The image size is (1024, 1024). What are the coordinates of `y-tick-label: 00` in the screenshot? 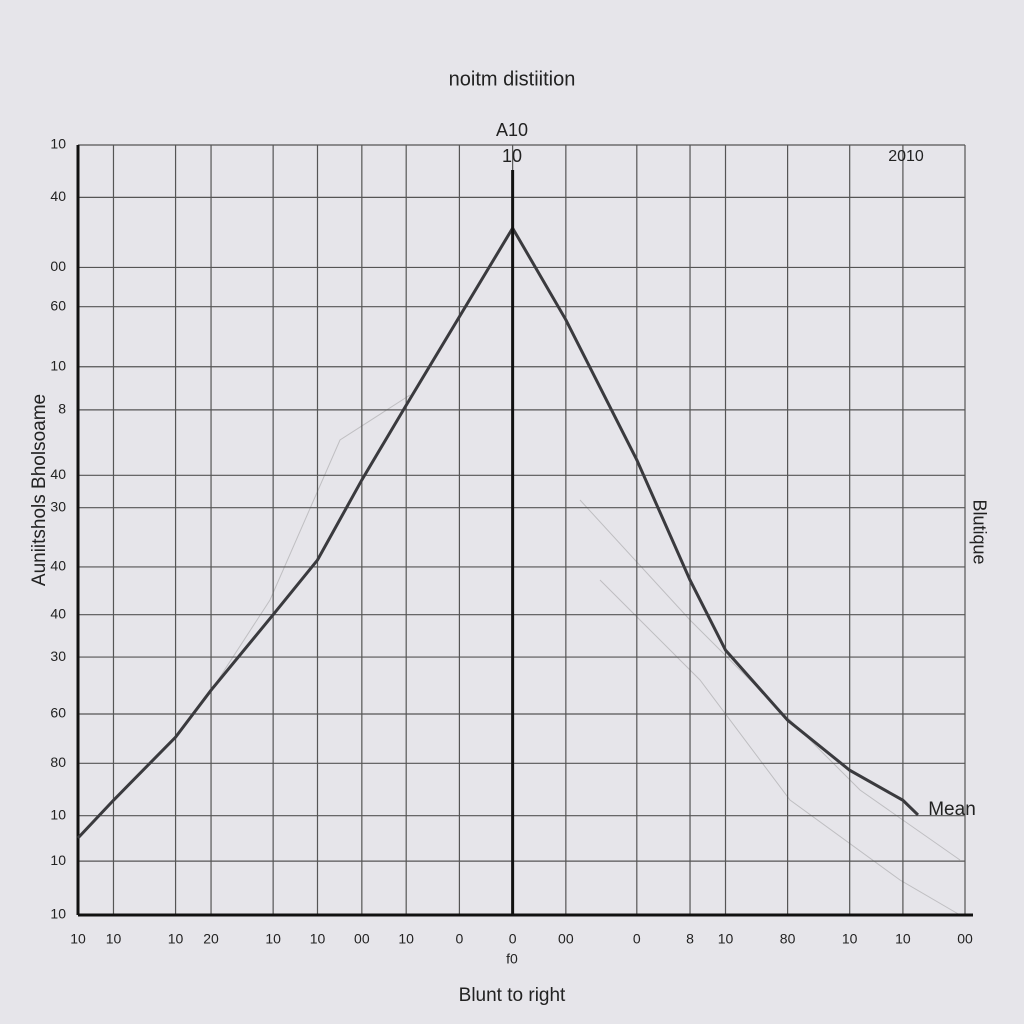 It's located at (58, 266).